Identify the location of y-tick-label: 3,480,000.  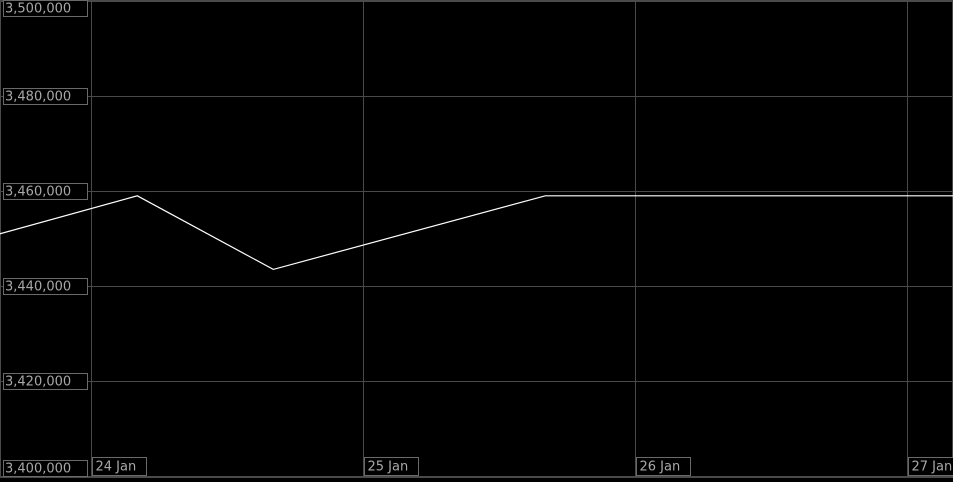
(38, 97).